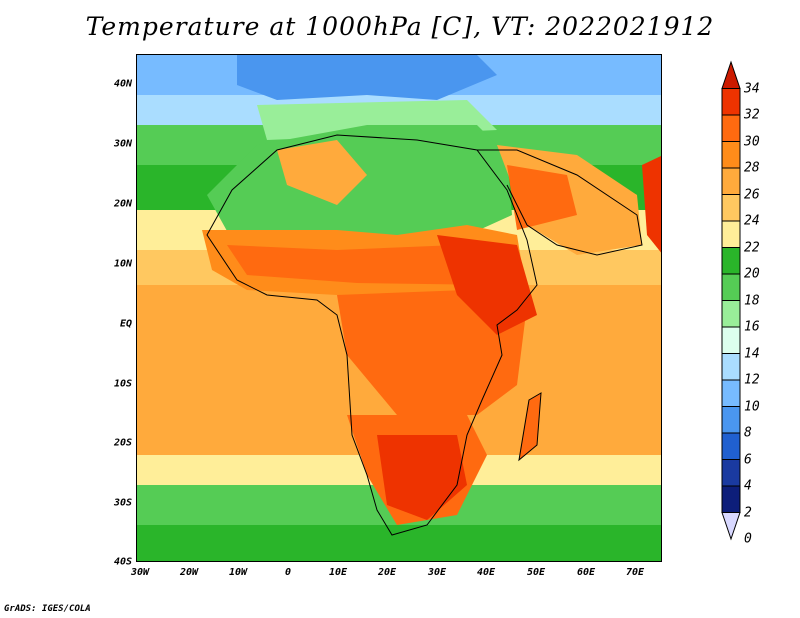 The height and width of the screenshot is (618, 800). Describe the element at coordinates (748, 433) in the screenshot. I see `colorbar-tick-label: 8` at that location.